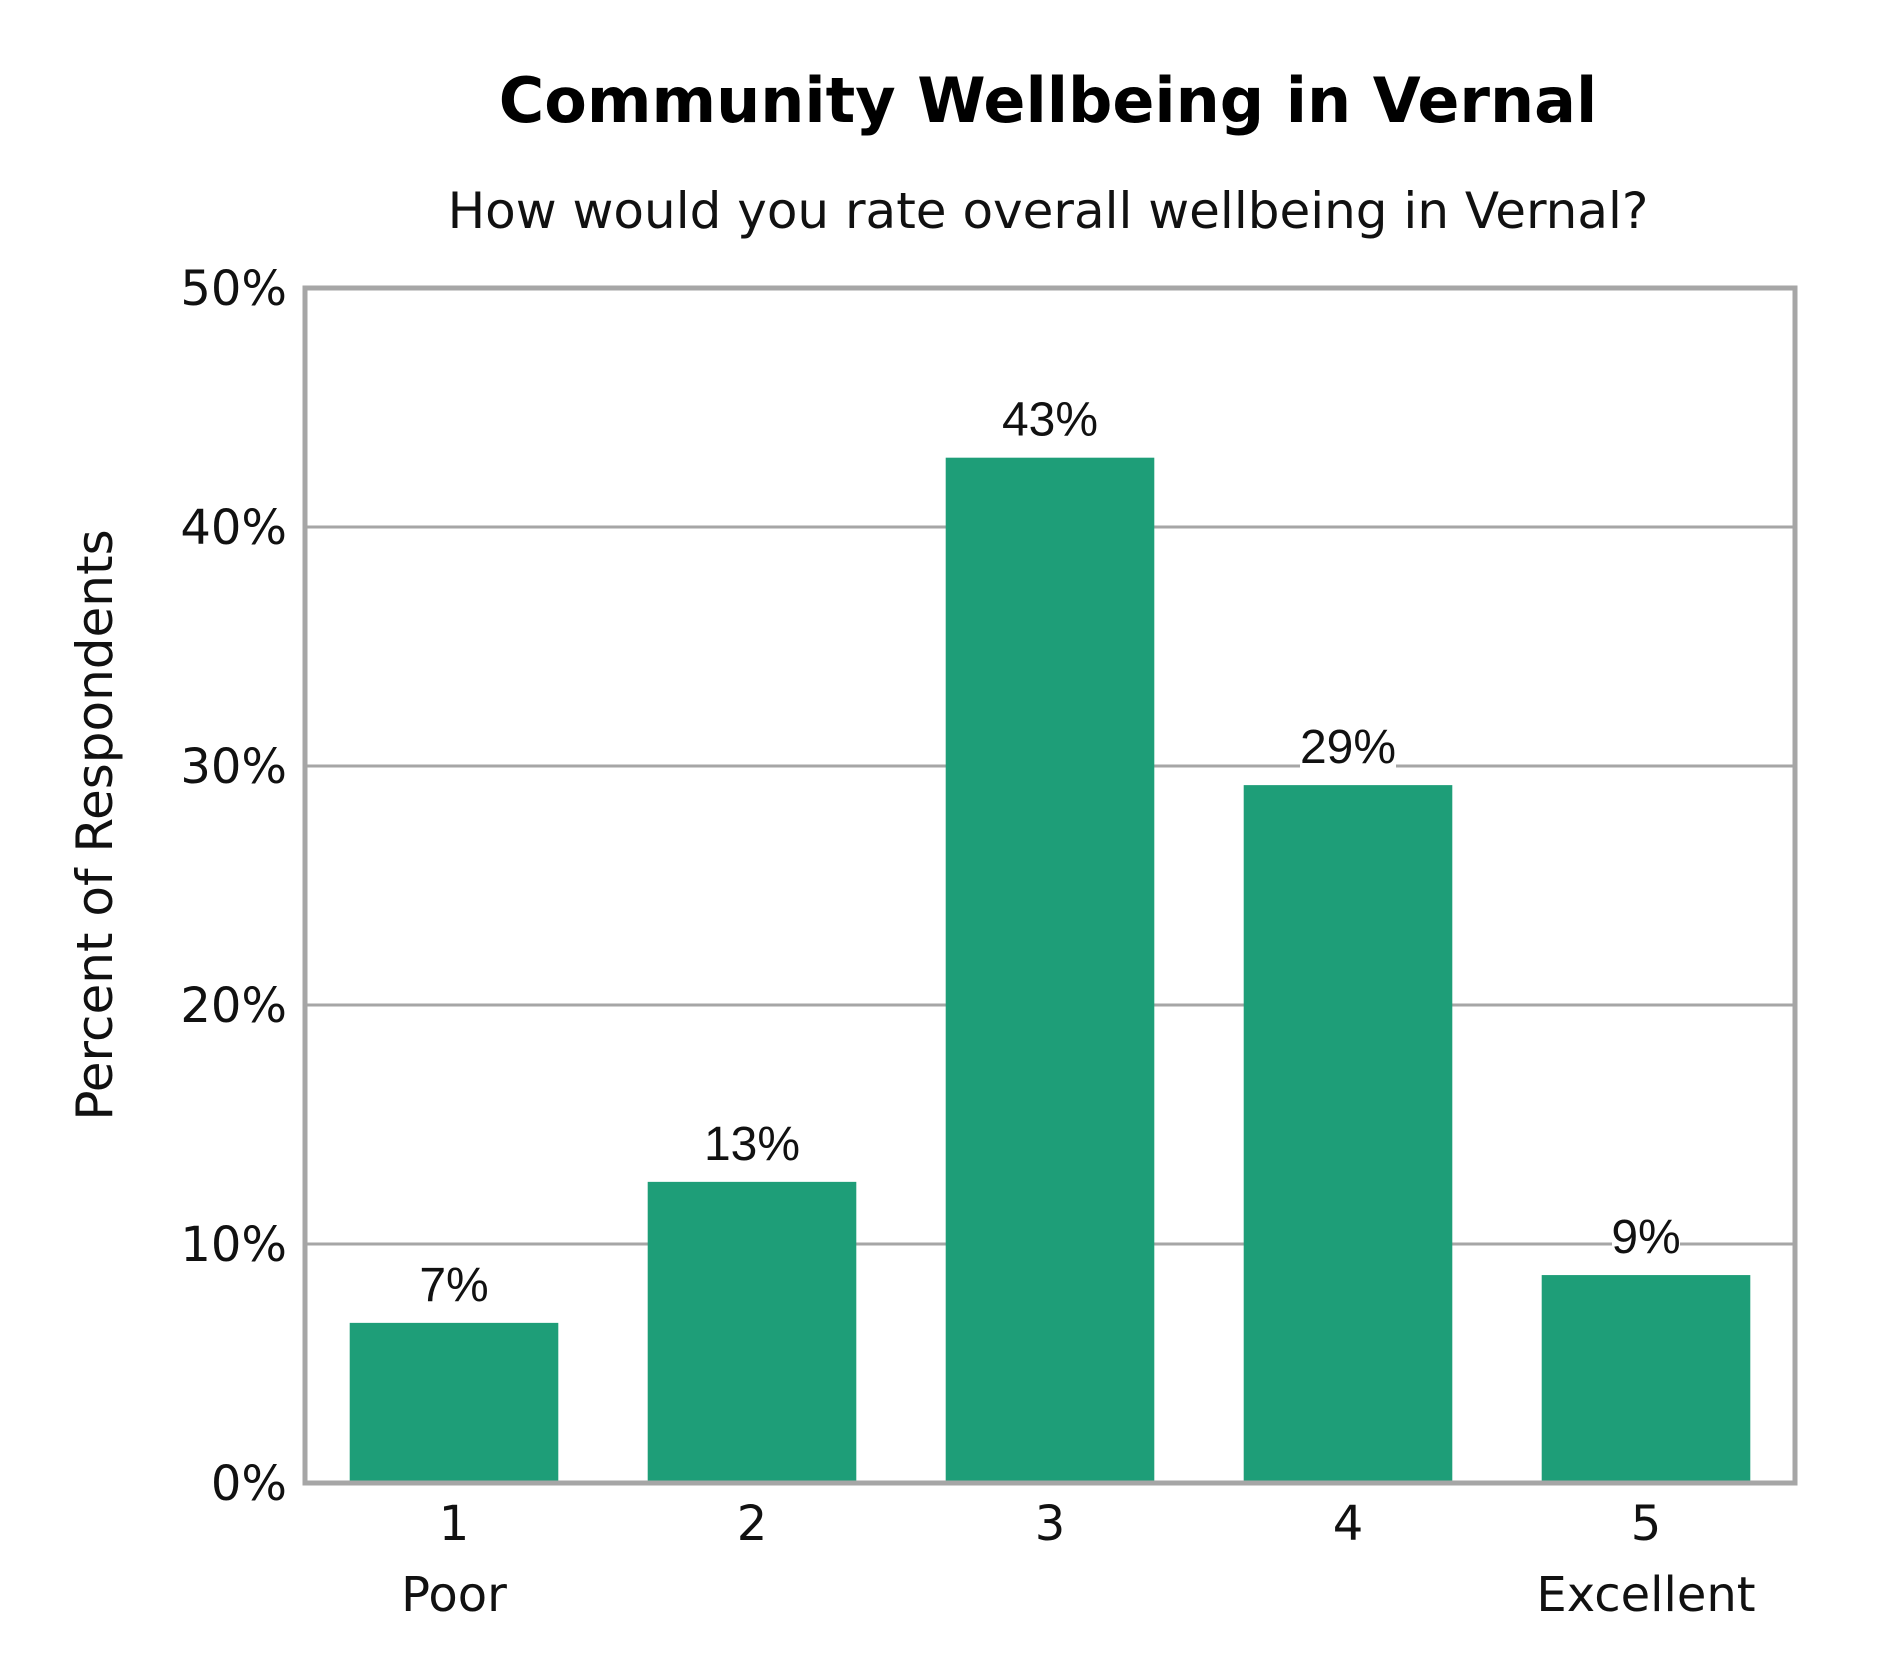  Describe the element at coordinates (752, 1524) in the screenshot. I see `x-tick-label: 2` at that location.